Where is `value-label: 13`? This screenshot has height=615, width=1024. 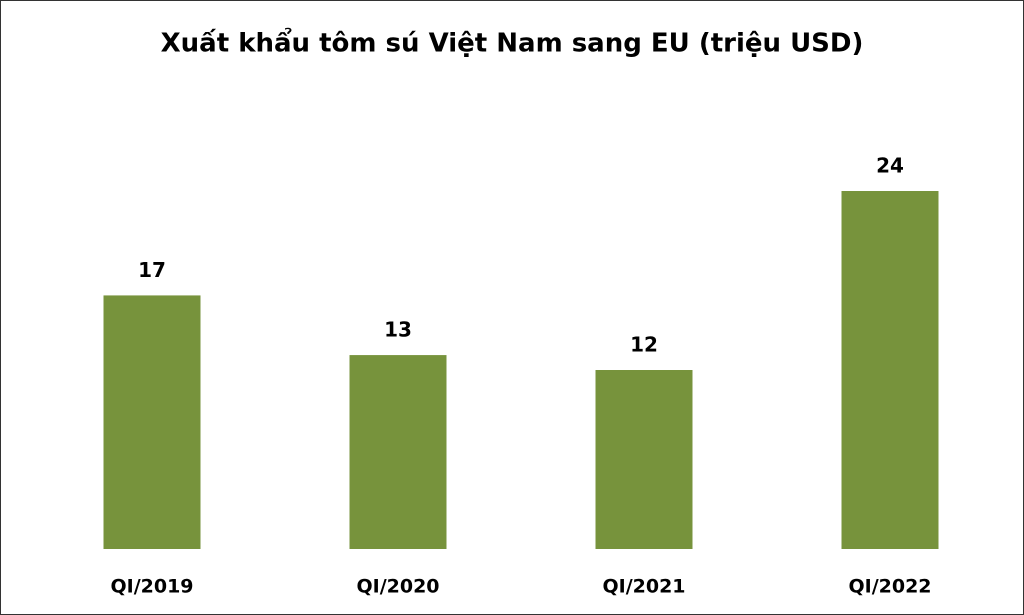 value-label: 13 is located at coordinates (398, 330).